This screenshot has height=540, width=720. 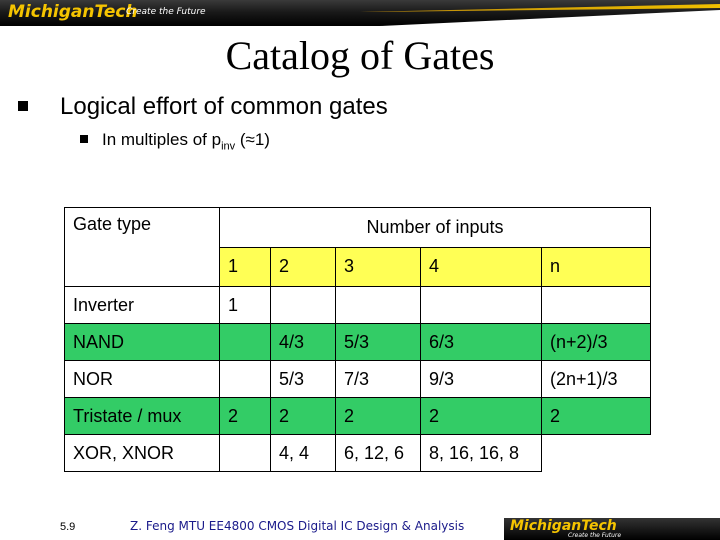 I want to click on header-banner: MichiganTech Create the Future, so click(x=360, y=13).